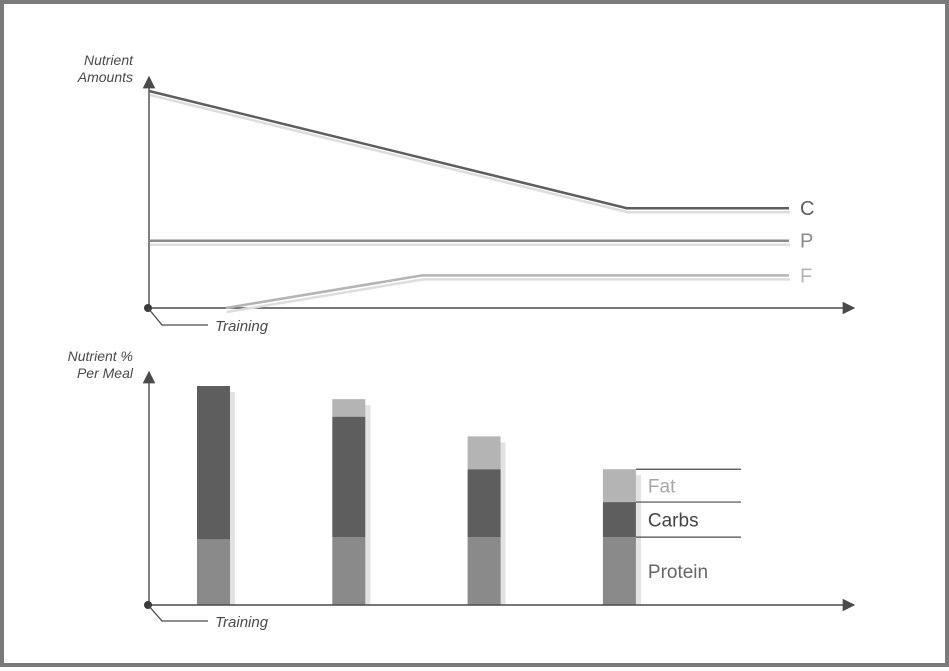 Image resolution: width=949 pixels, height=671 pixels. Describe the element at coordinates (468, 149) in the screenshot. I see `line-series-c` at that location.